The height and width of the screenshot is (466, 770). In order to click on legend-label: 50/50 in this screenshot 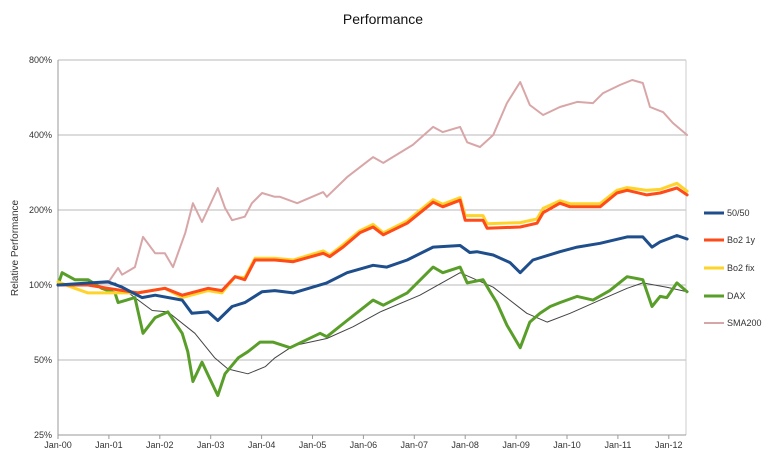, I will do `click(738, 213)`.